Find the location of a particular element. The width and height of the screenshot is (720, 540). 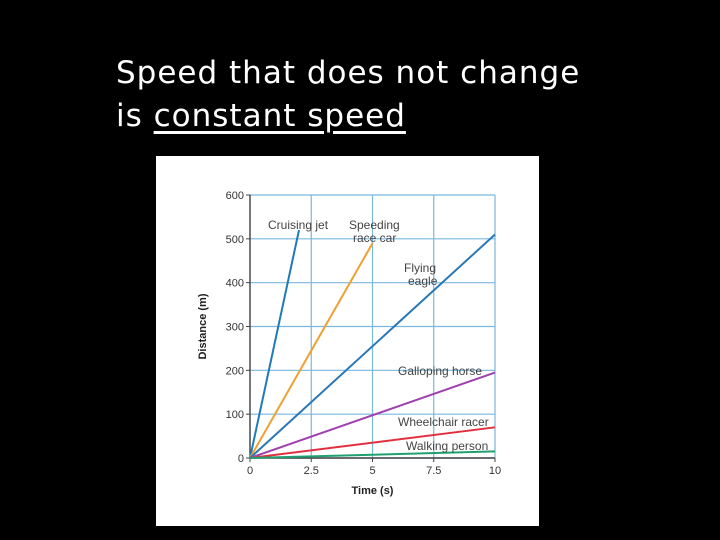

y-tick-label-2: 200 is located at coordinates (235, 371).